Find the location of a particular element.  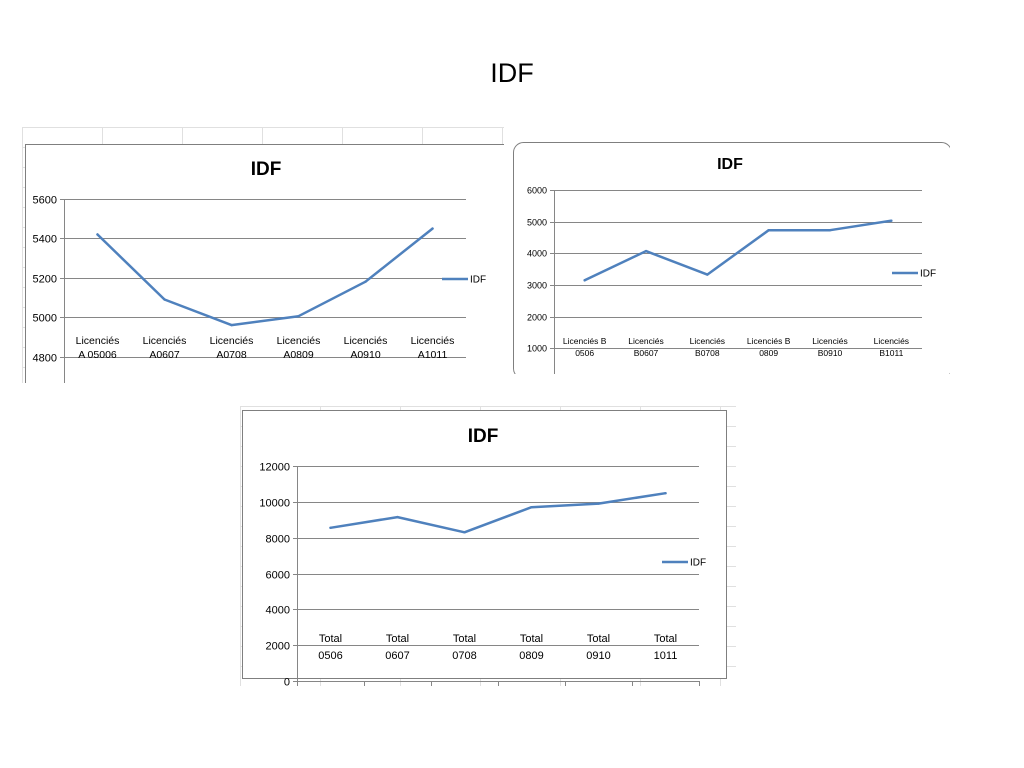

slide-title: IDF is located at coordinates (512, 73).